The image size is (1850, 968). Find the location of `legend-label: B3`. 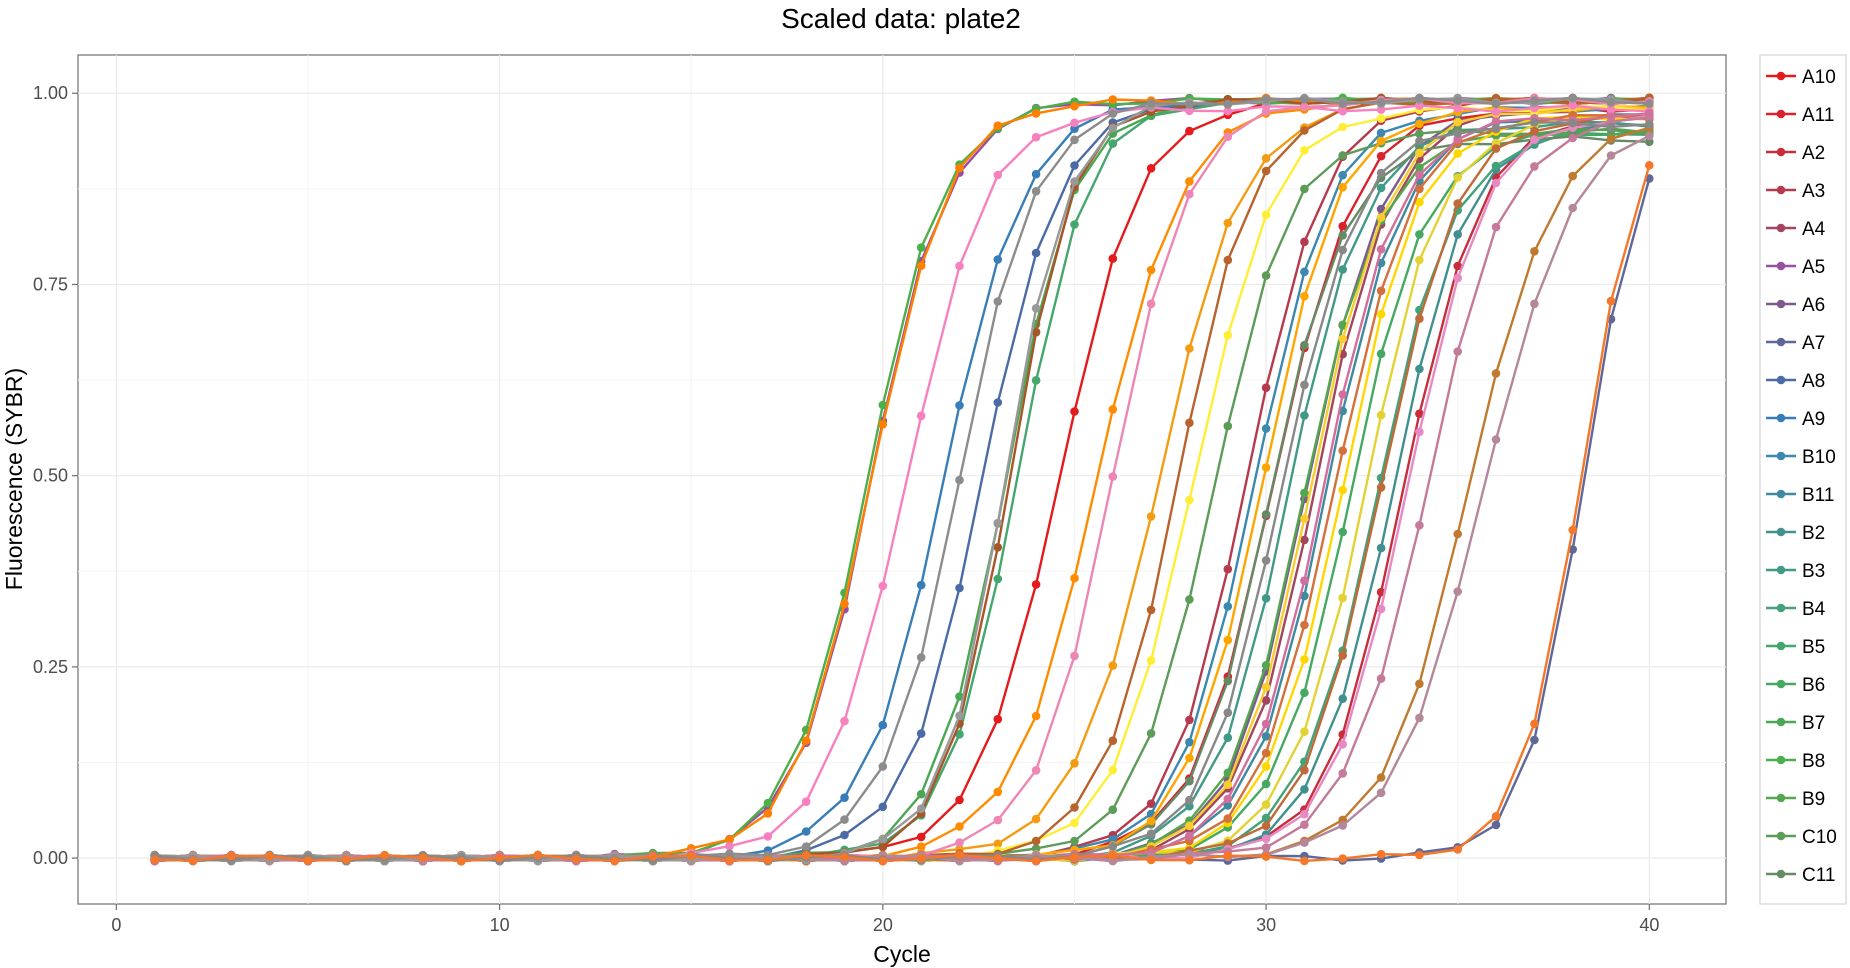

legend-label: B3 is located at coordinates (1813, 571).